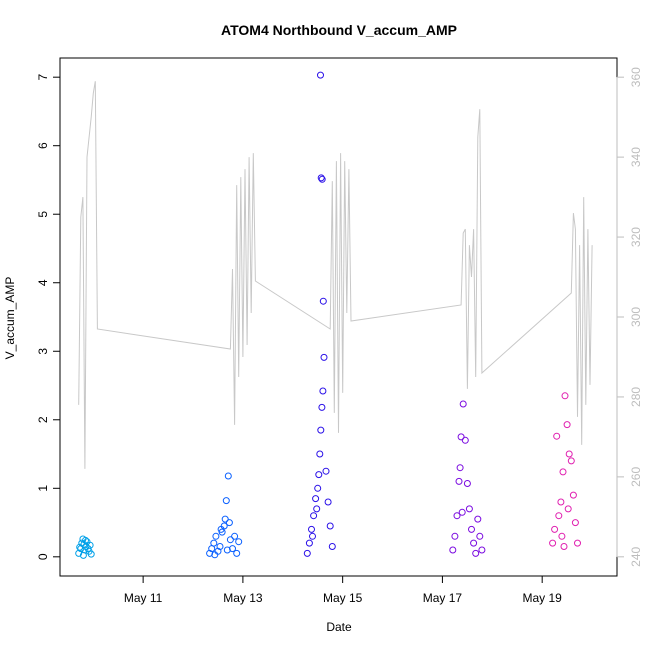 This screenshot has width=650, height=650. Describe the element at coordinates (43, 77) in the screenshot. I see `y-tick-label: 7` at that location.